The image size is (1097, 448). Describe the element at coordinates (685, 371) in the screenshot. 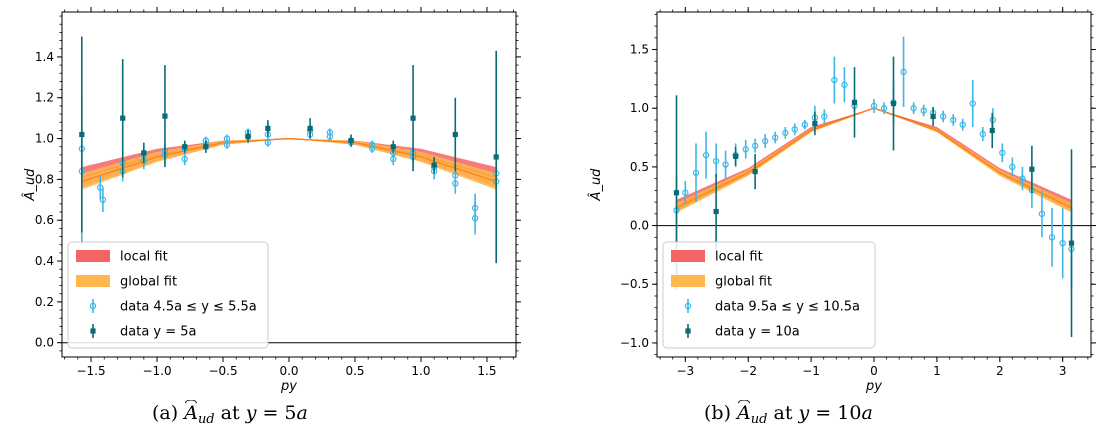

I see `x-tick-label: −3` at that location.